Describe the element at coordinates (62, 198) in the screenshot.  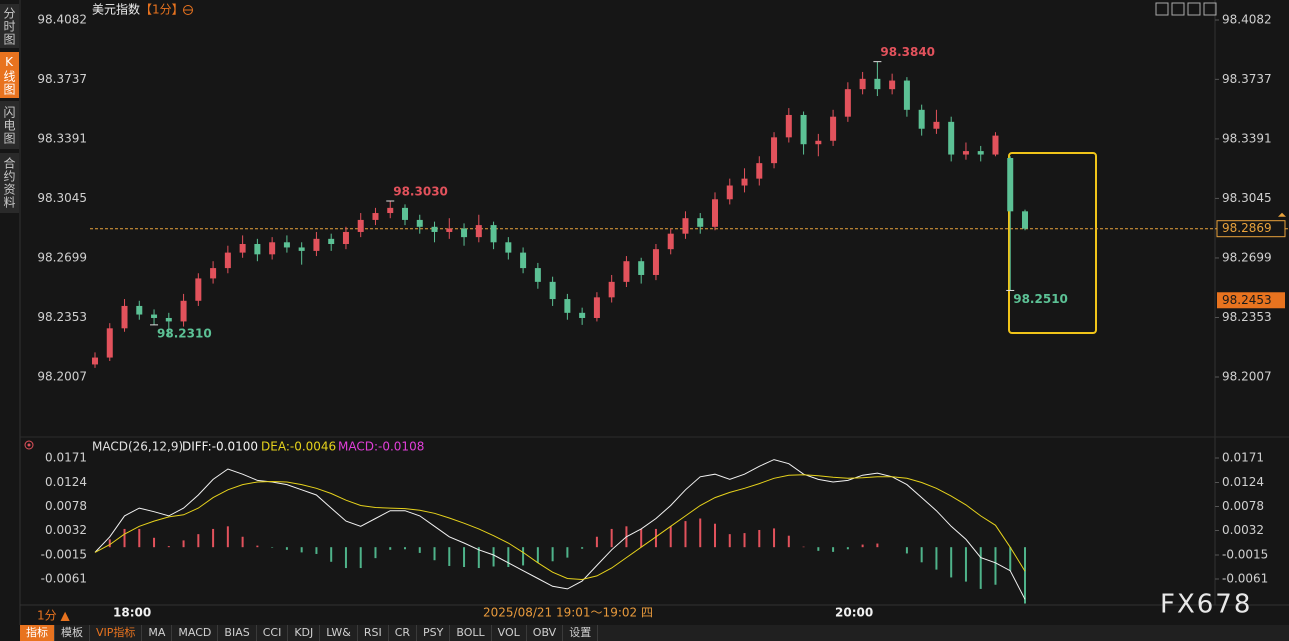
I see `y-tick-label: 98.3045` at that location.